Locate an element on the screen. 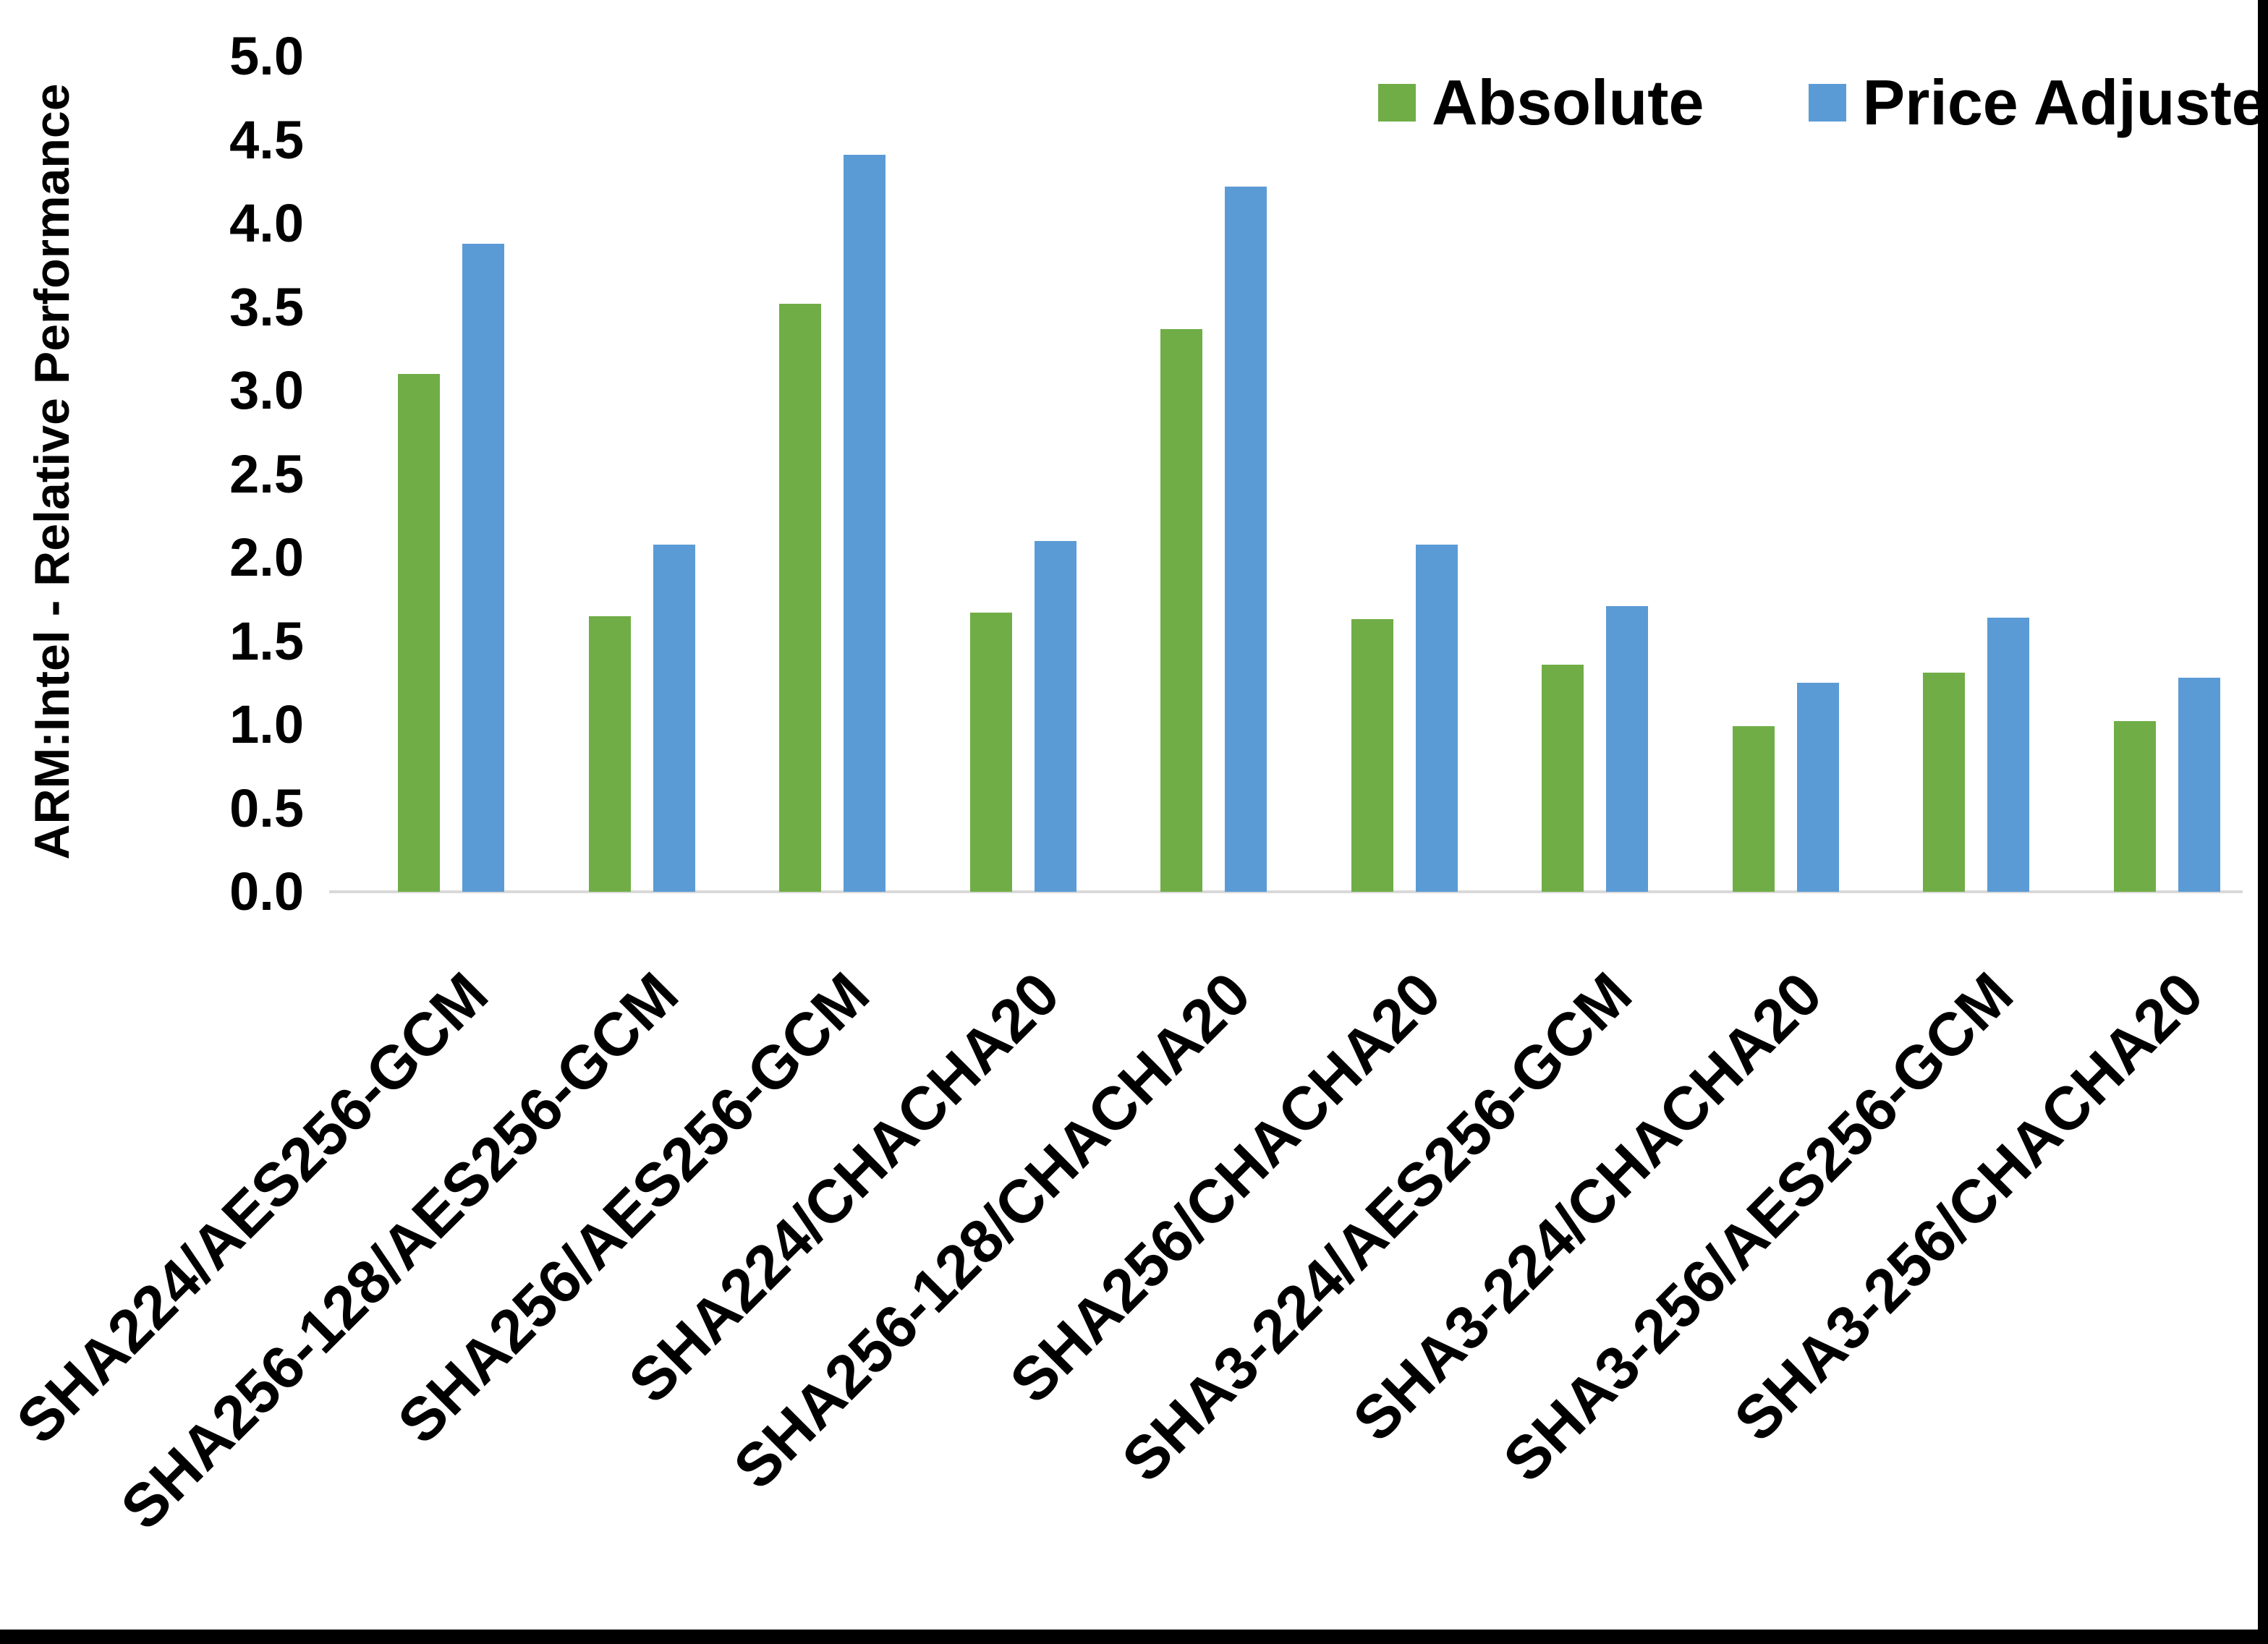  figure-border-bottom is located at coordinates (1134, 1637).